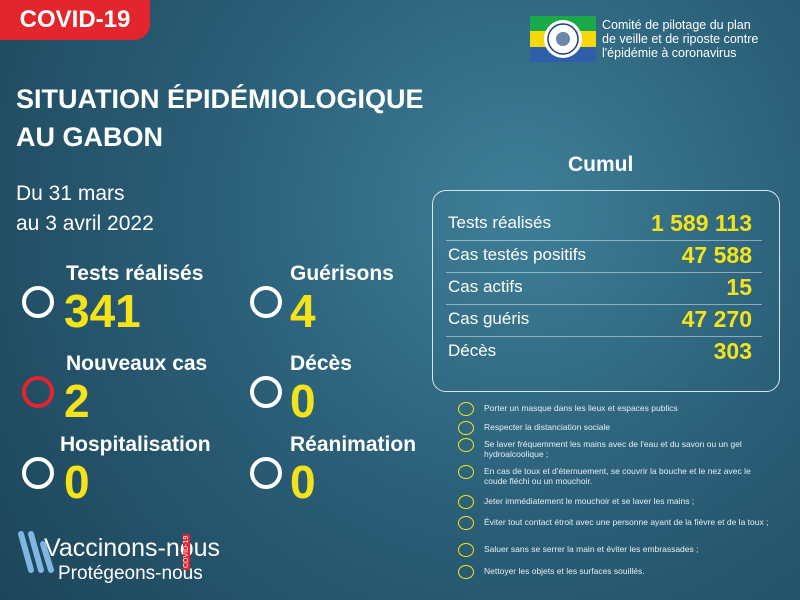 The width and height of the screenshot is (800, 600). I want to click on vaccine-icon, so click(36, 558).